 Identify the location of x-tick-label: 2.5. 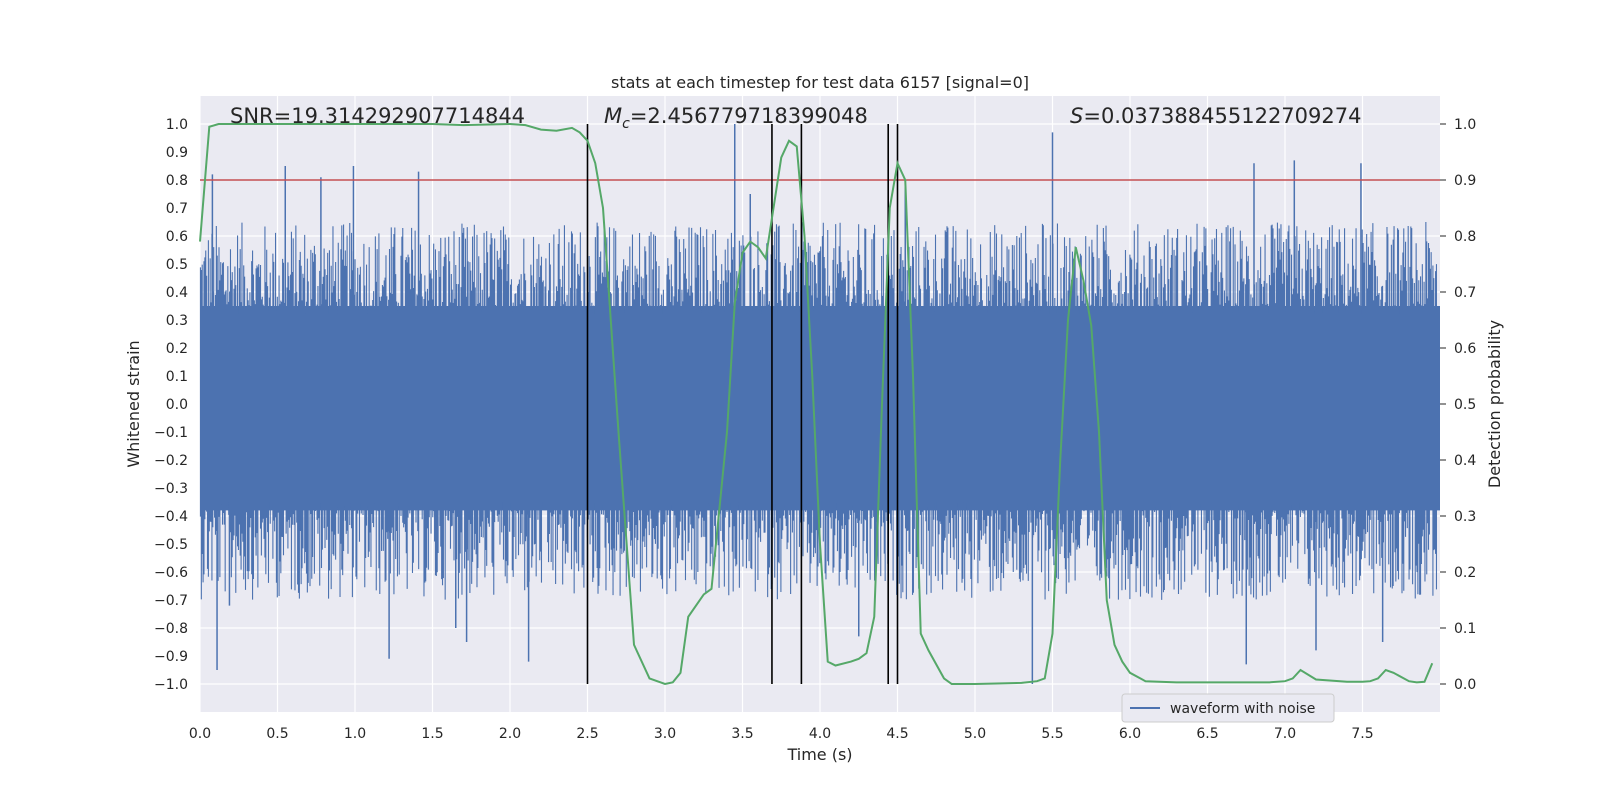
(587, 734).